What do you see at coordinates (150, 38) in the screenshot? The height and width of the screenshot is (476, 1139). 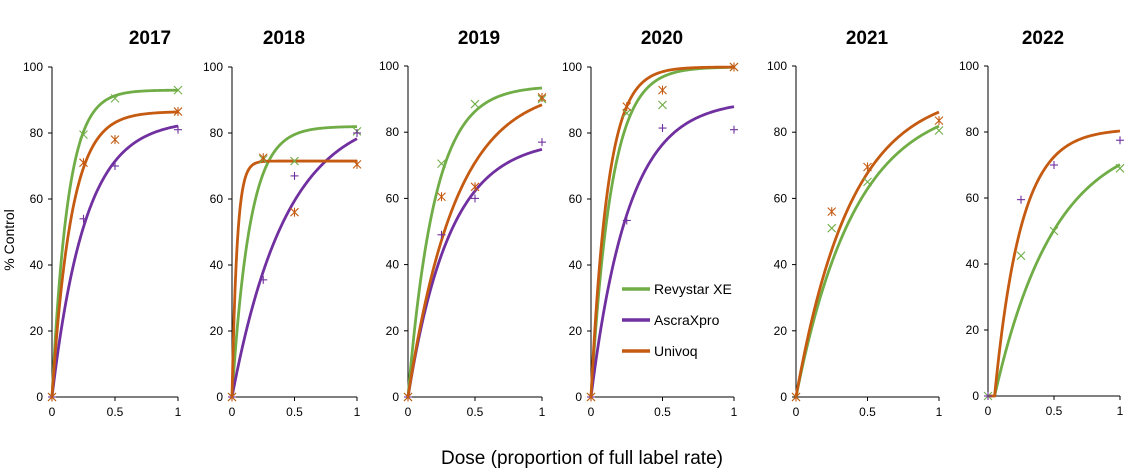 I see `panel-title-2017: 2017` at bounding box center [150, 38].